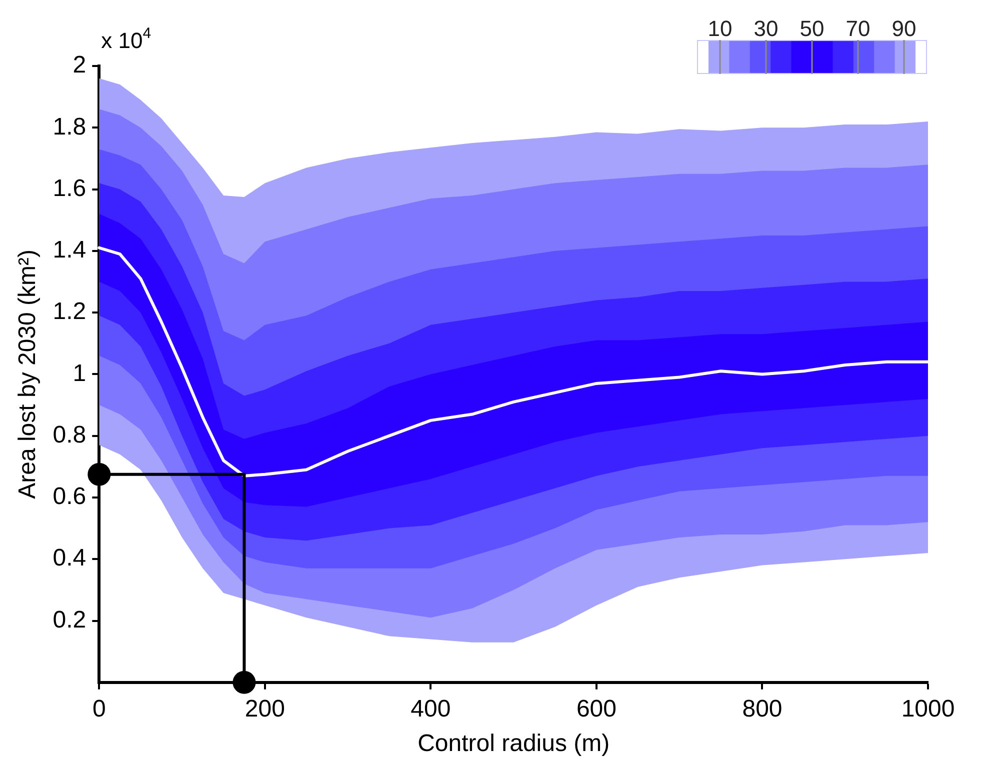 This screenshot has height=767, width=983. I want to click on y-tick-label: 1.4, so click(69, 250).